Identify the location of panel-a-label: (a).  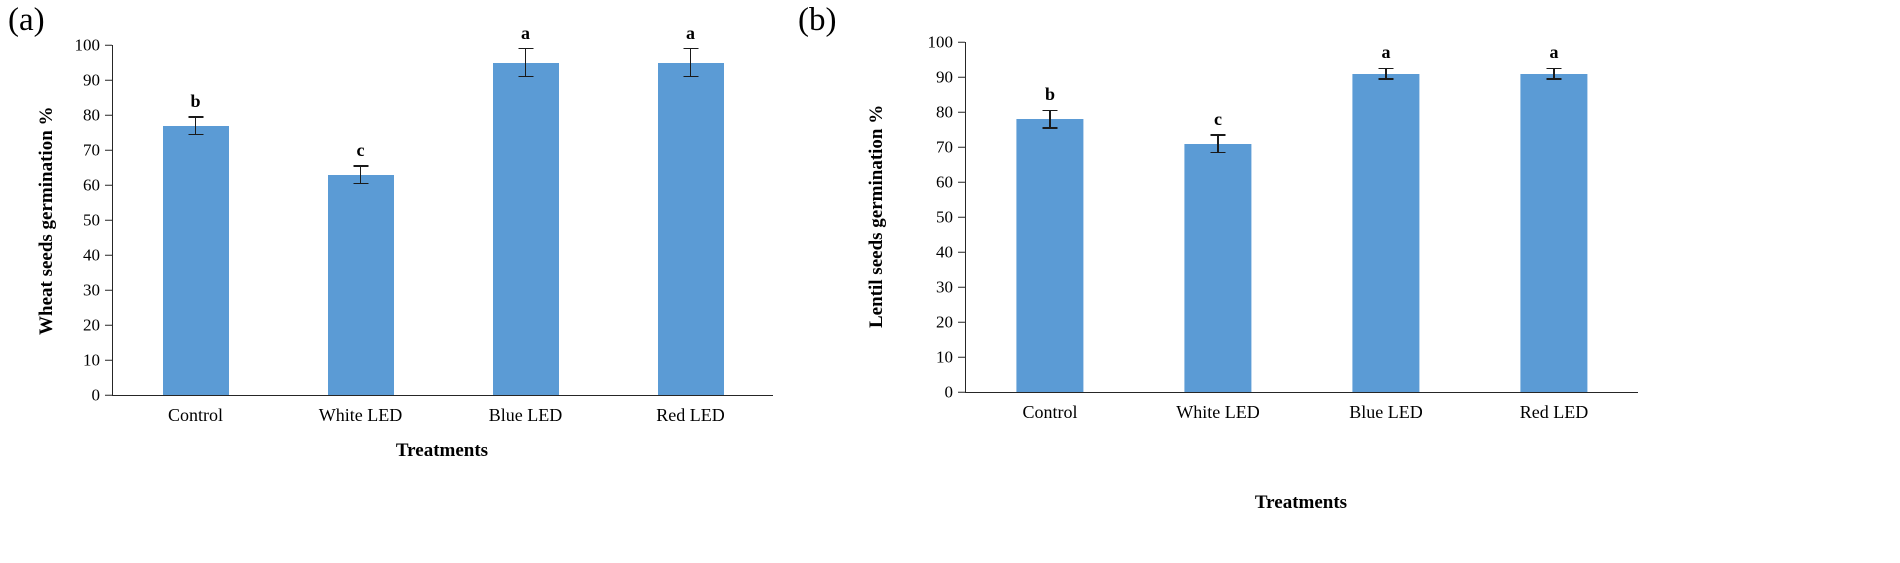
(26, 20).